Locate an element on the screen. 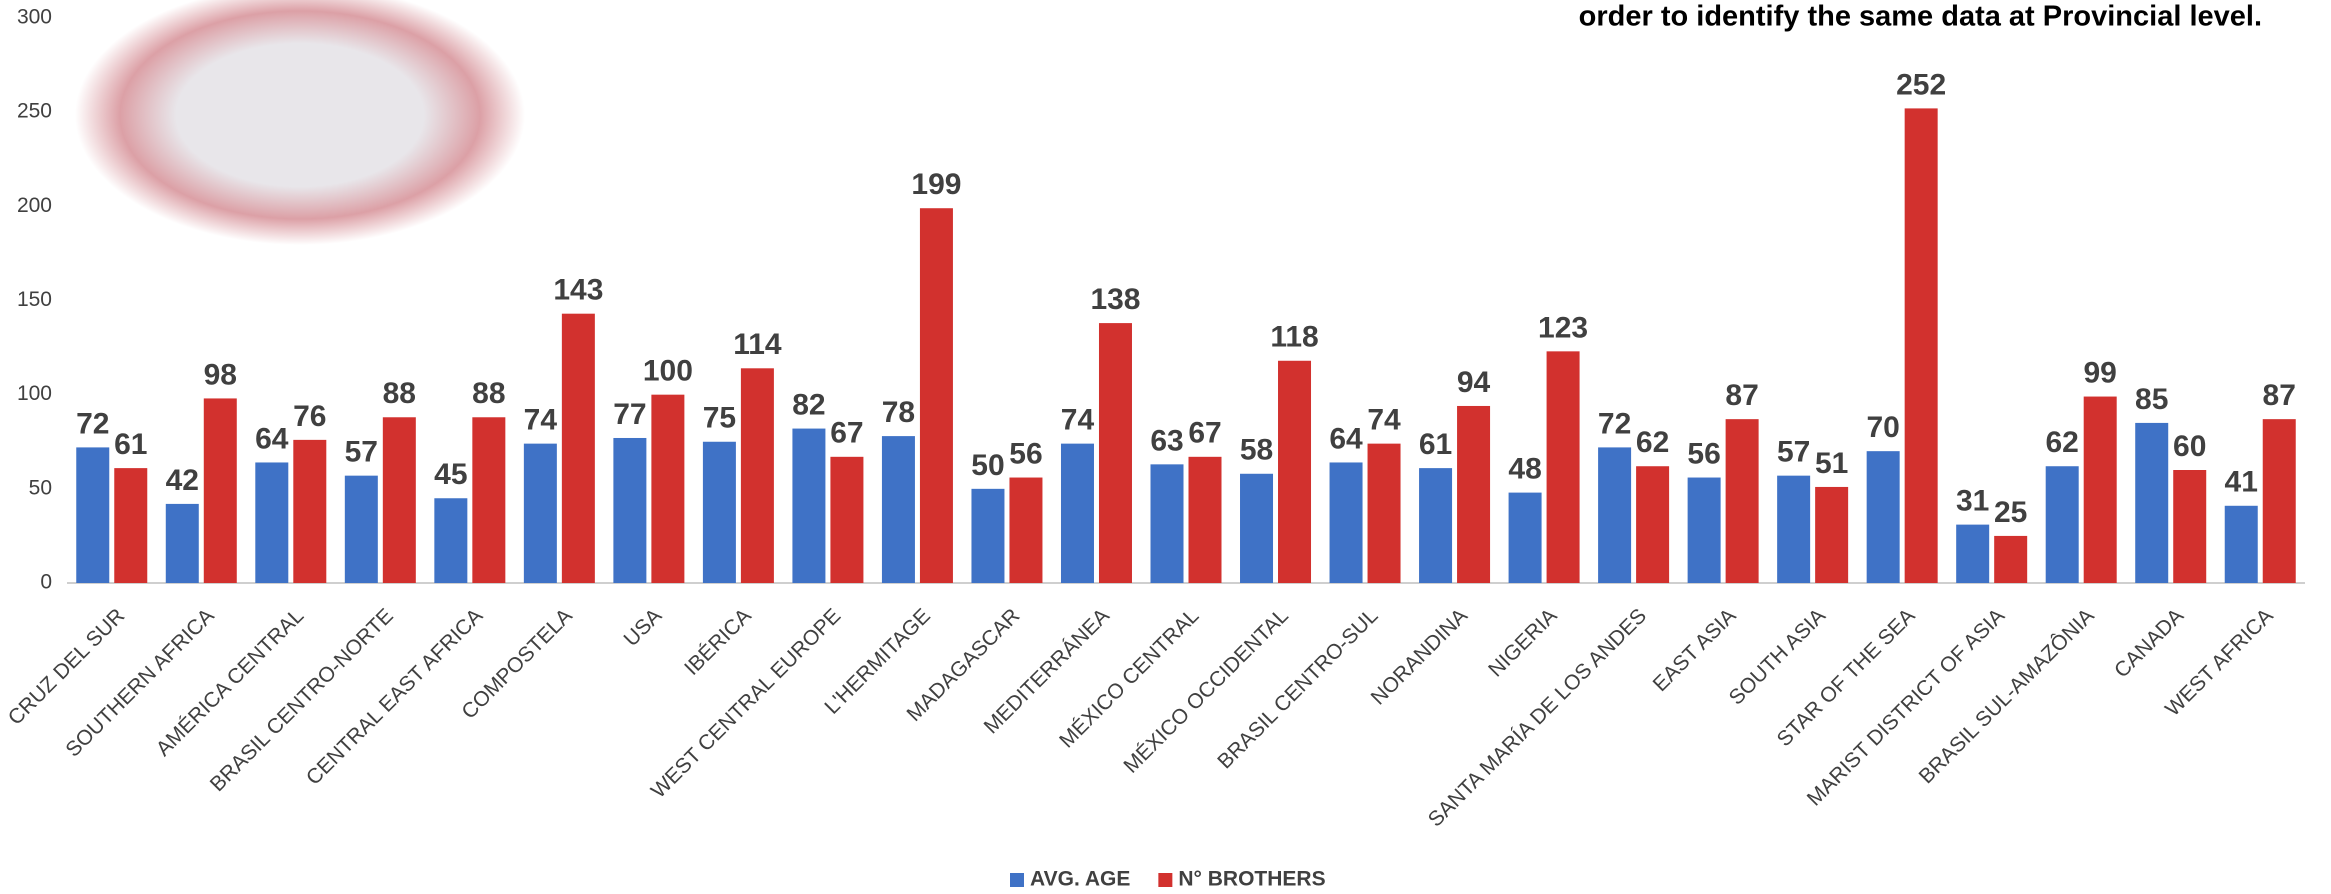 This screenshot has height=894, width=2331. data-label: 85 is located at coordinates (2151, 399).